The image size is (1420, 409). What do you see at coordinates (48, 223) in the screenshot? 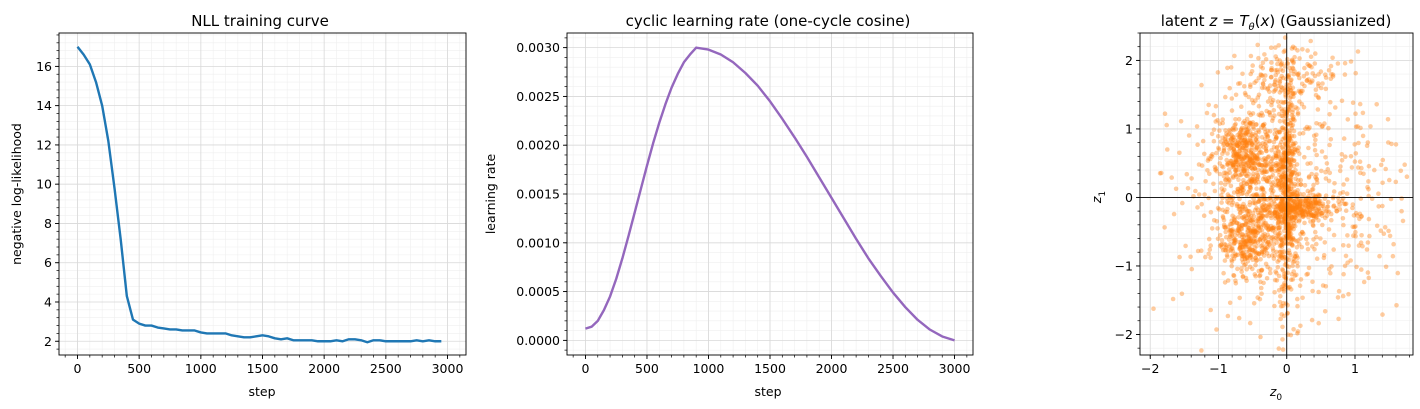
I see `nll-tick-label-y: 8` at bounding box center [48, 223].